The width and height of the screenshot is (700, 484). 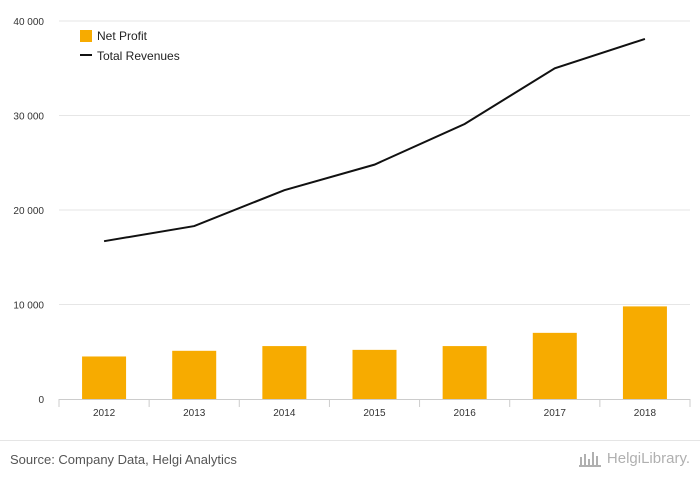 What do you see at coordinates (138, 56) in the screenshot?
I see `legend-label-total-revenues: Total Revenues` at bounding box center [138, 56].